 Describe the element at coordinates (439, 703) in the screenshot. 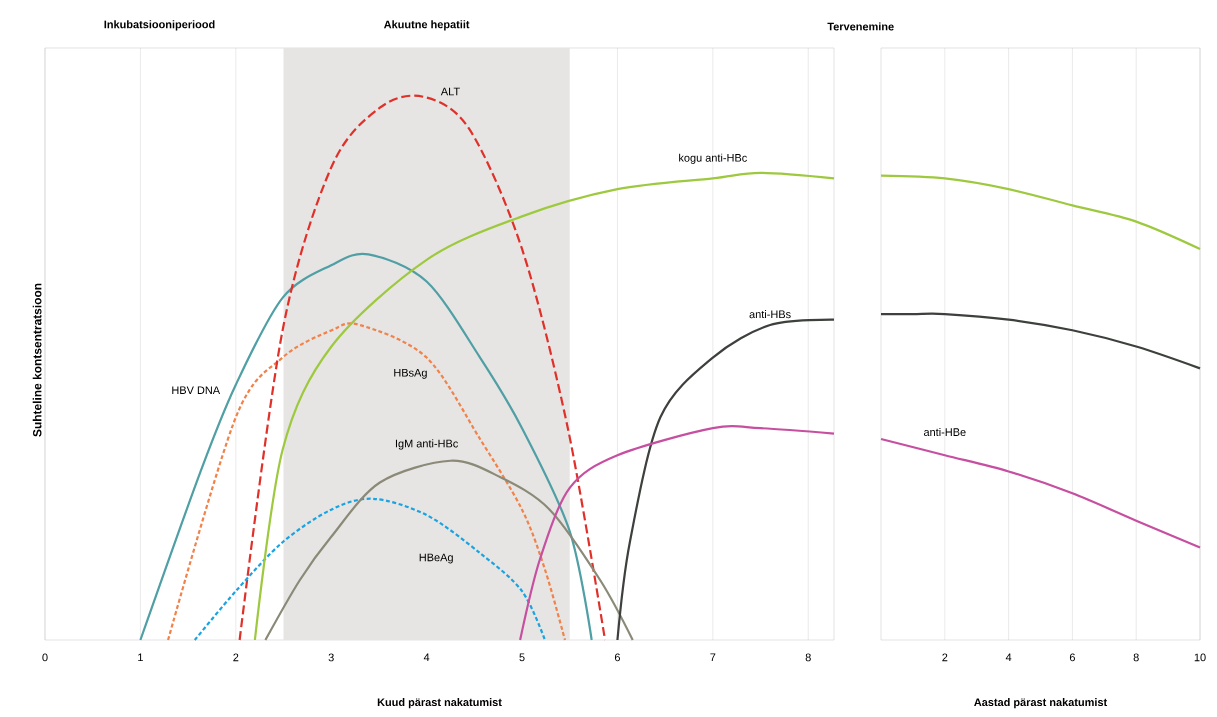

I see `x-axis-title: Kuud pärast nakatumist` at that location.